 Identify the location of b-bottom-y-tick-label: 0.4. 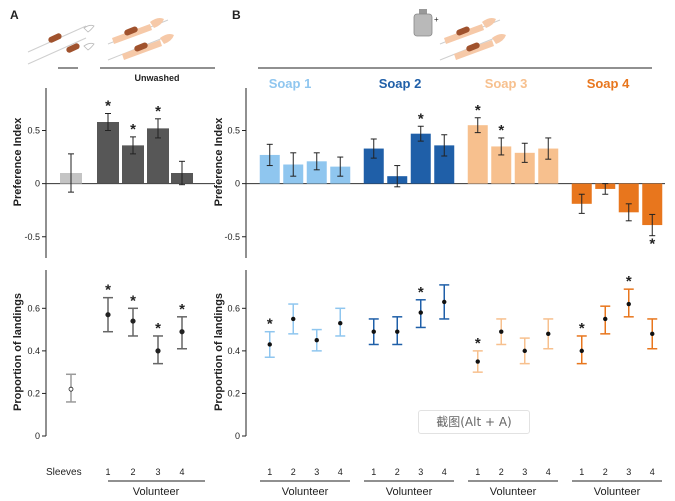
(233, 351).